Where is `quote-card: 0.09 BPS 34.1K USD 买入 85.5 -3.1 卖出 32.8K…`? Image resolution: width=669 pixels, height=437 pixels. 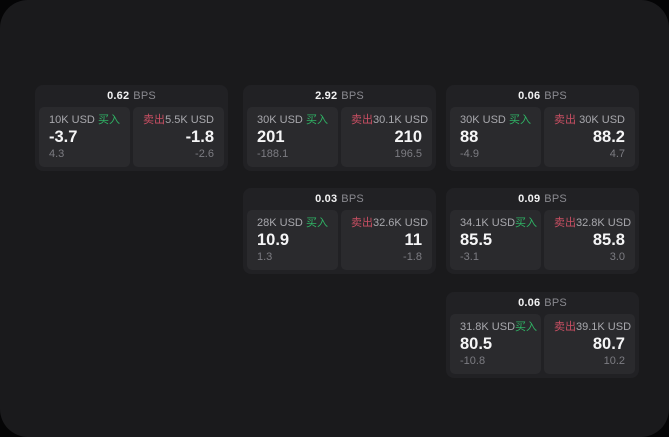
quote-card: 0.09 BPS 34.1K USD 买入 85.5 -3.1 卖出 32.8K… is located at coordinates (542, 231).